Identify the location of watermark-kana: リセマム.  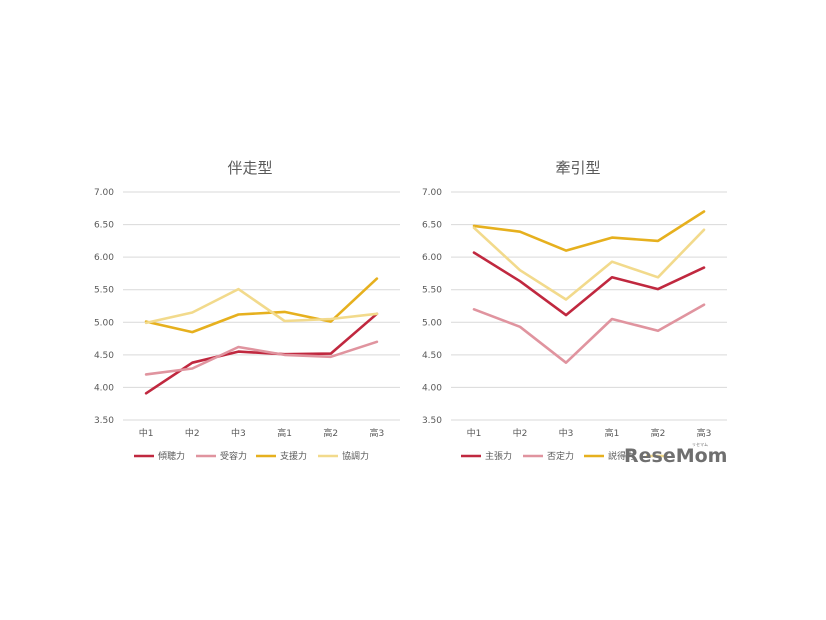
(700, 444).